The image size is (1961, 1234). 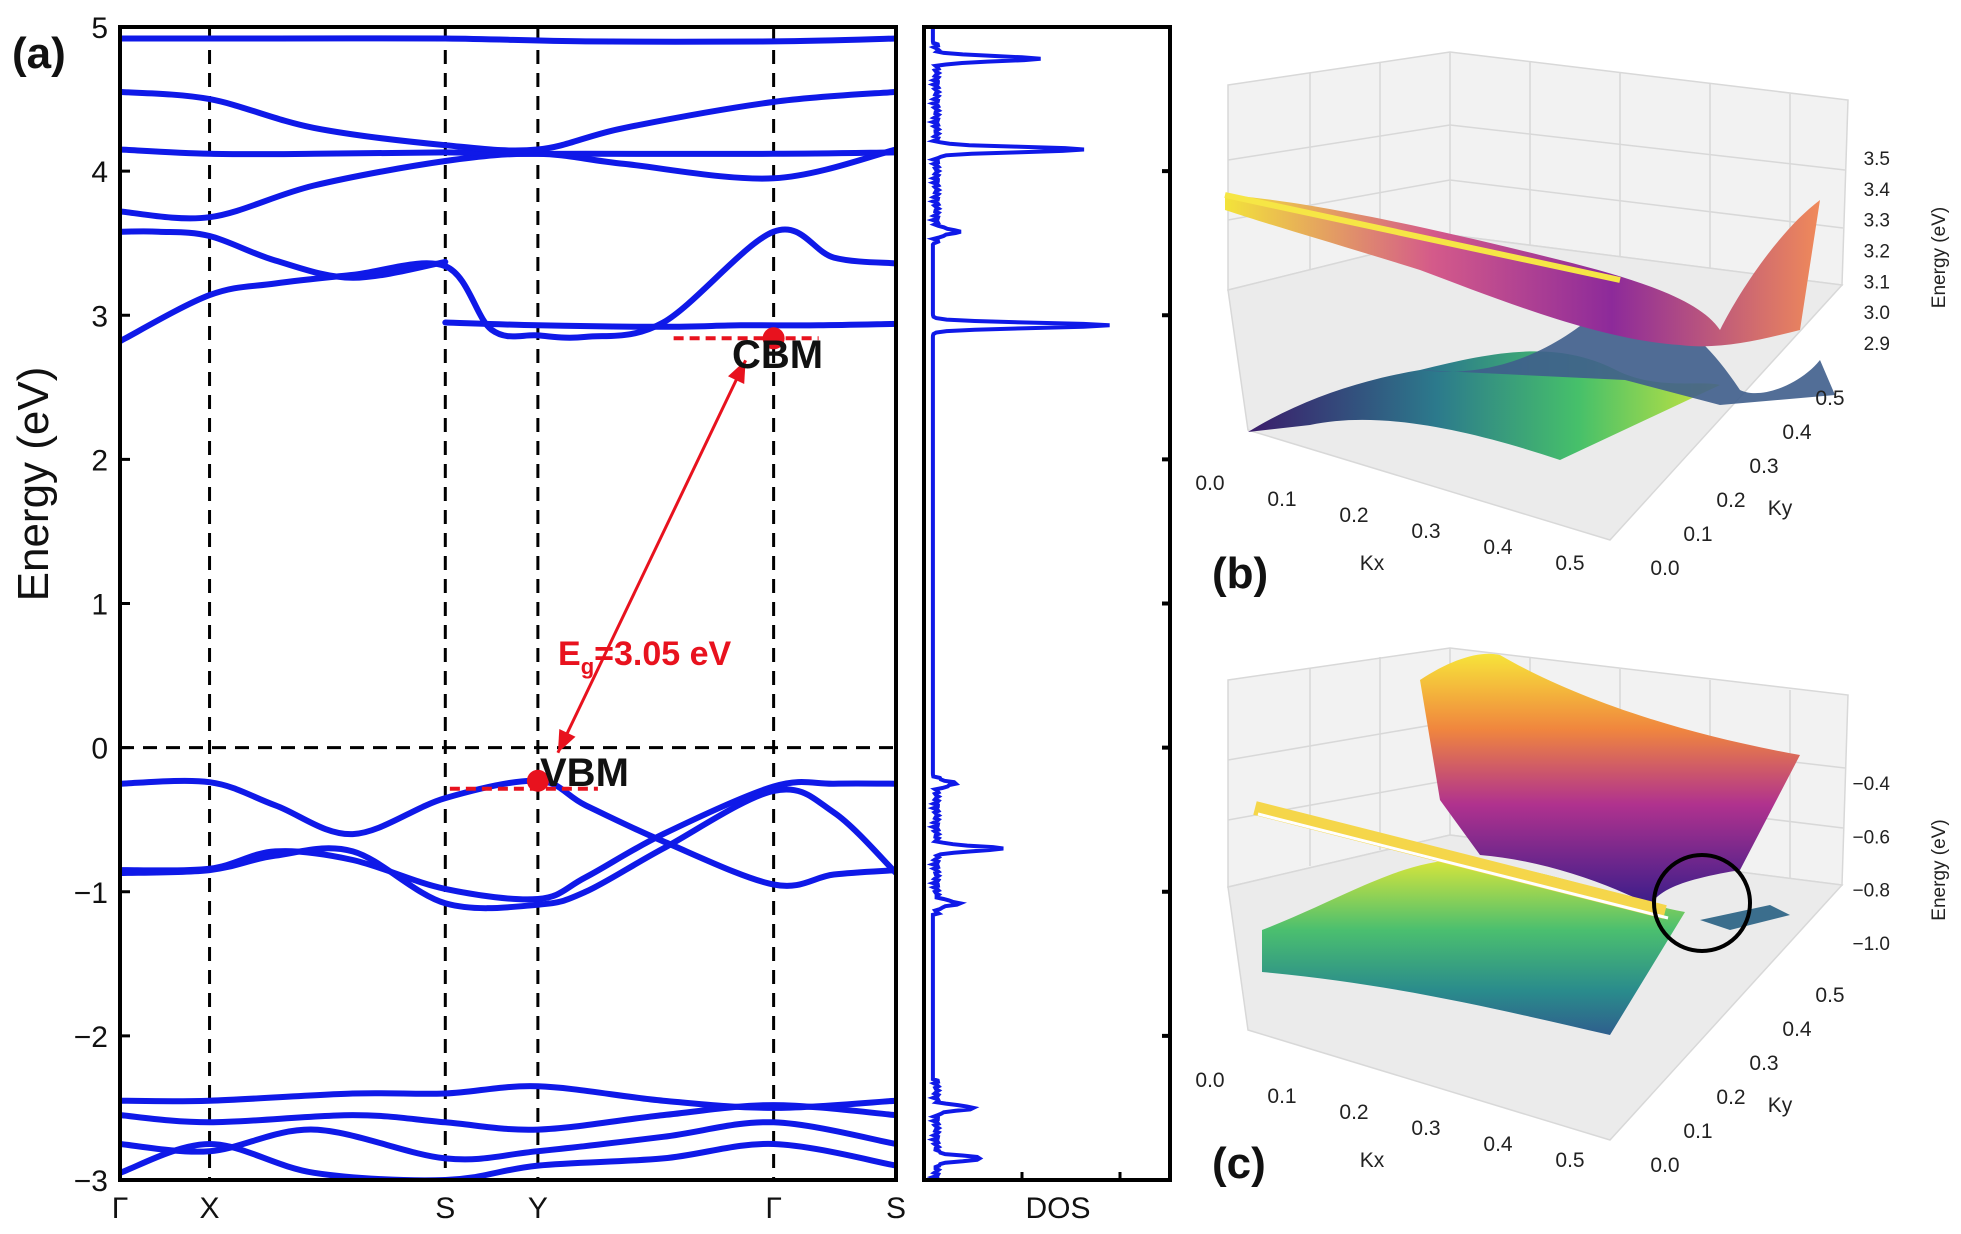 I want to click on z-tick-label: 3.0, so click(x=1877, y=313).